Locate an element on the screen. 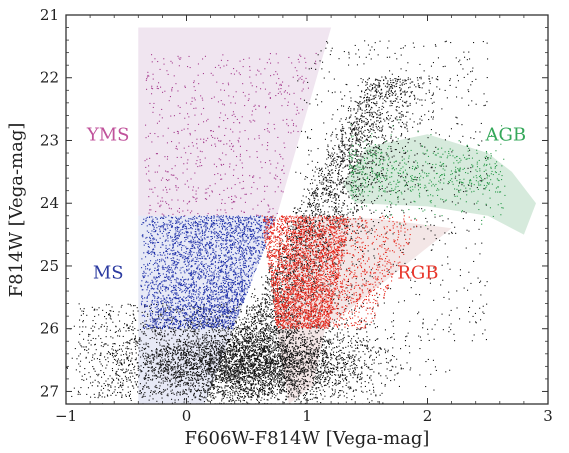 Image resolution: width=569 pixels, height=453 pixels. region-rgb is located at coordinates (364, 309).